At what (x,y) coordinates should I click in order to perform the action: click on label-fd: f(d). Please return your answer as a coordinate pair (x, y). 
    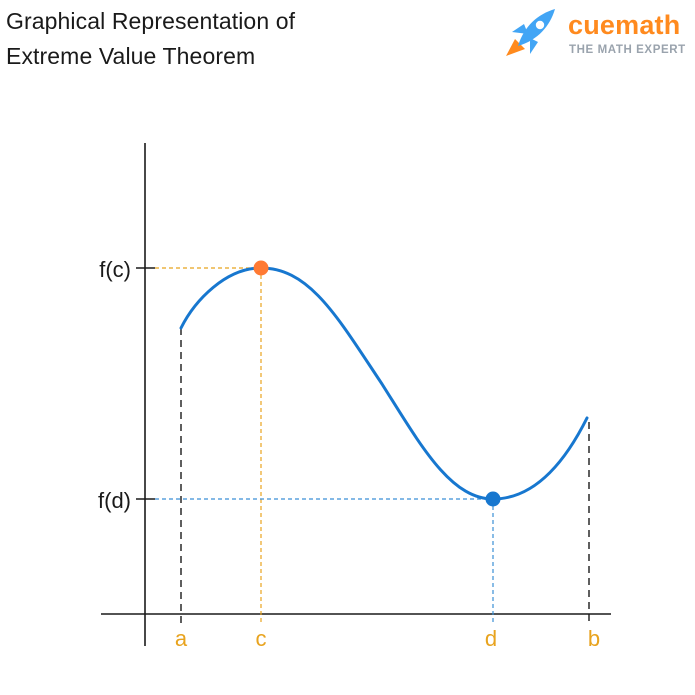
    Looking at the image, I should click on (114, 500).